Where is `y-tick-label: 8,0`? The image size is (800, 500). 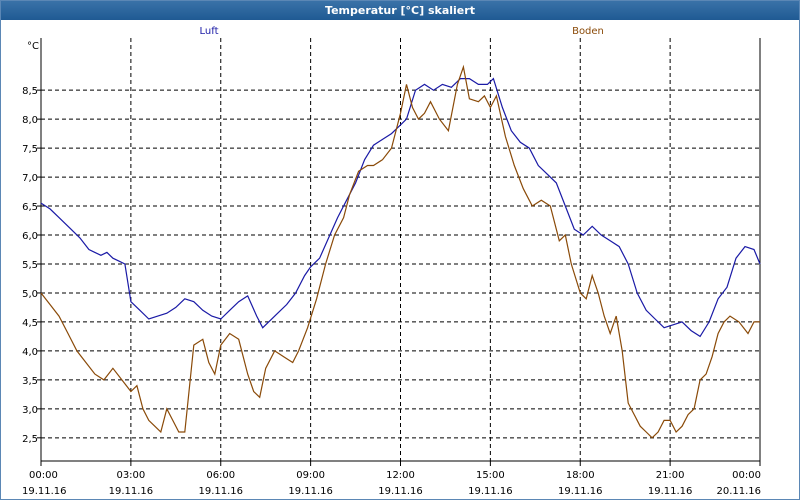 y-tick-label: 8,0 is located at coordinates (30, 120).